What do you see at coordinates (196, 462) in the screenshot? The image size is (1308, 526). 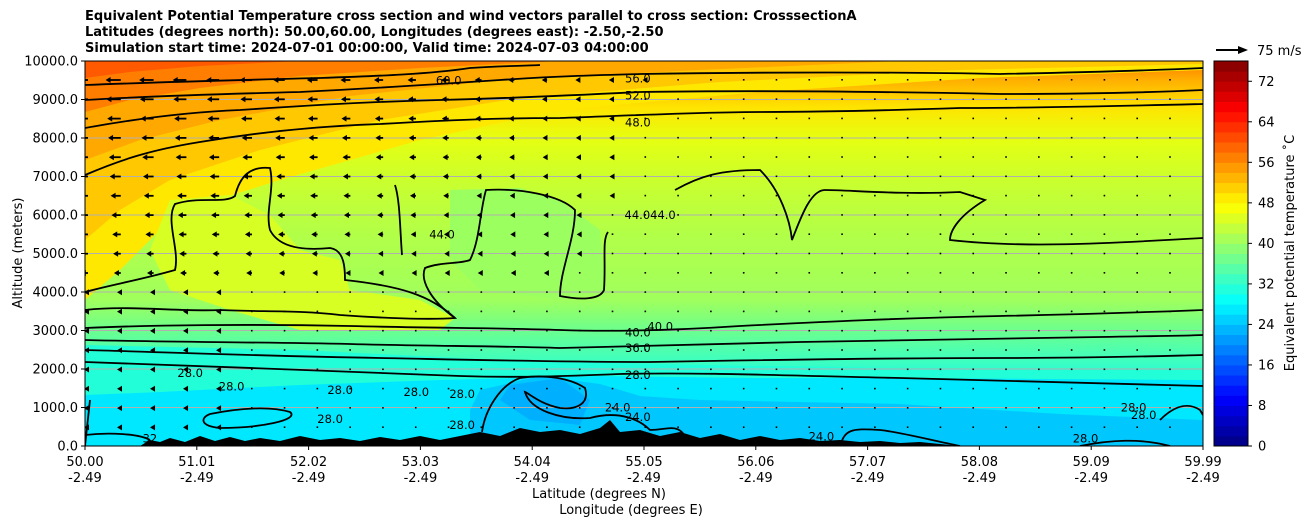 I see `x-tick-label-lat: 51.01` at bounding box center [196, 462].